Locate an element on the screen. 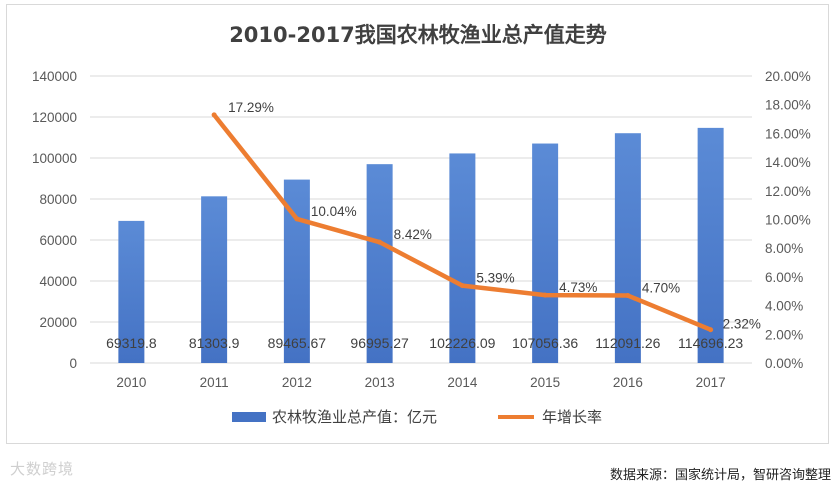  line-value-label: 4.73% is located at coordinates (578, 287).